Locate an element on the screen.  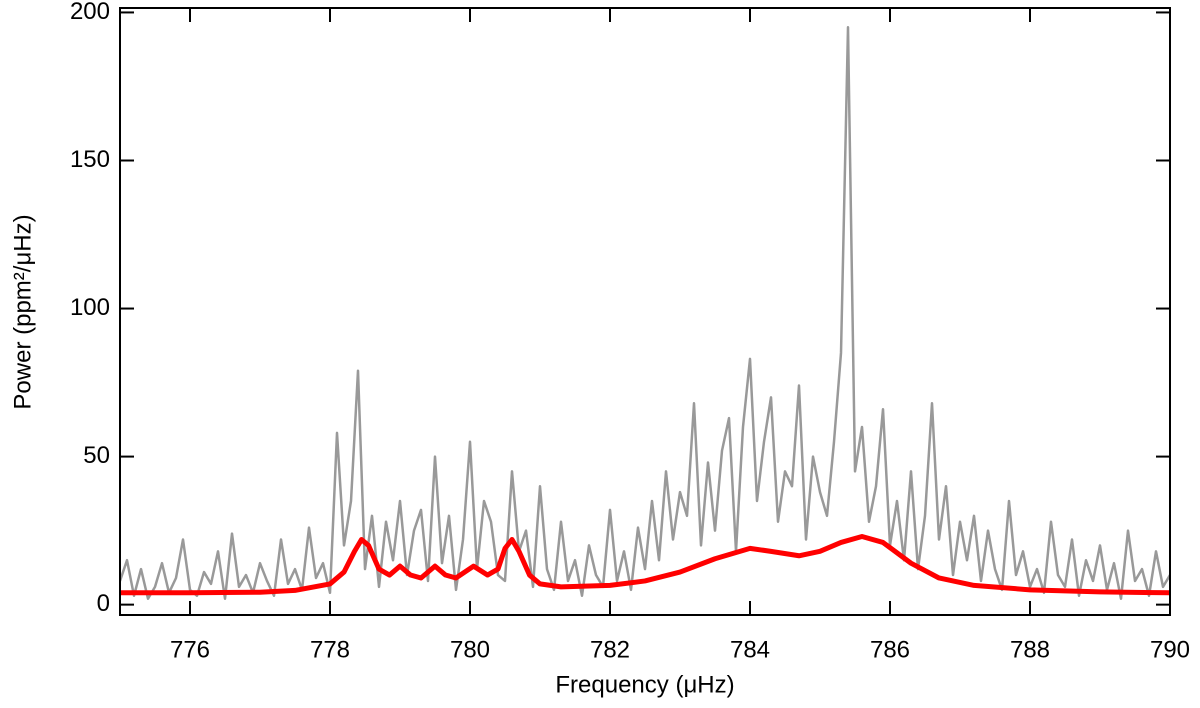
x-tick-label: 784 is located at coordinates (750, 649).